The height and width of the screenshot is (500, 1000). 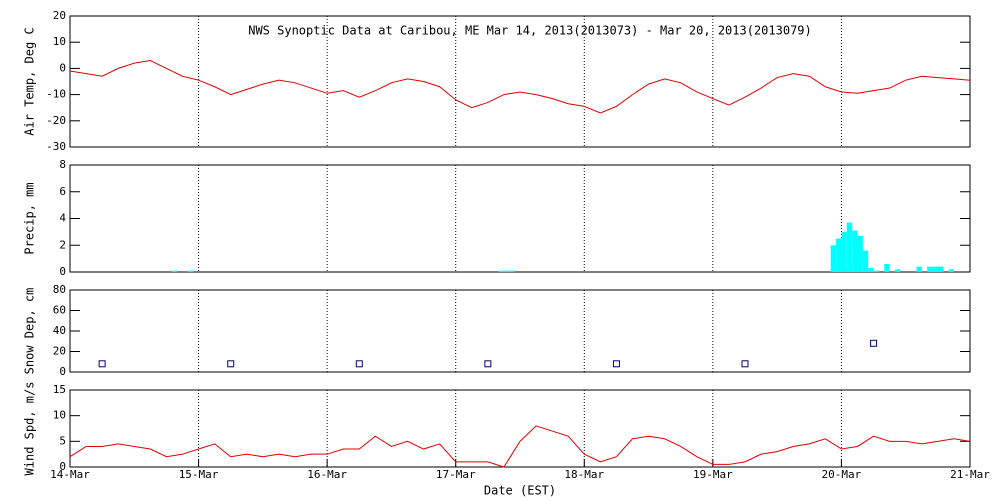 What do you see at coordinates (62, 218) in the screenshot?
I see `y-tick-label: 4` at bounding box center [62, 218].